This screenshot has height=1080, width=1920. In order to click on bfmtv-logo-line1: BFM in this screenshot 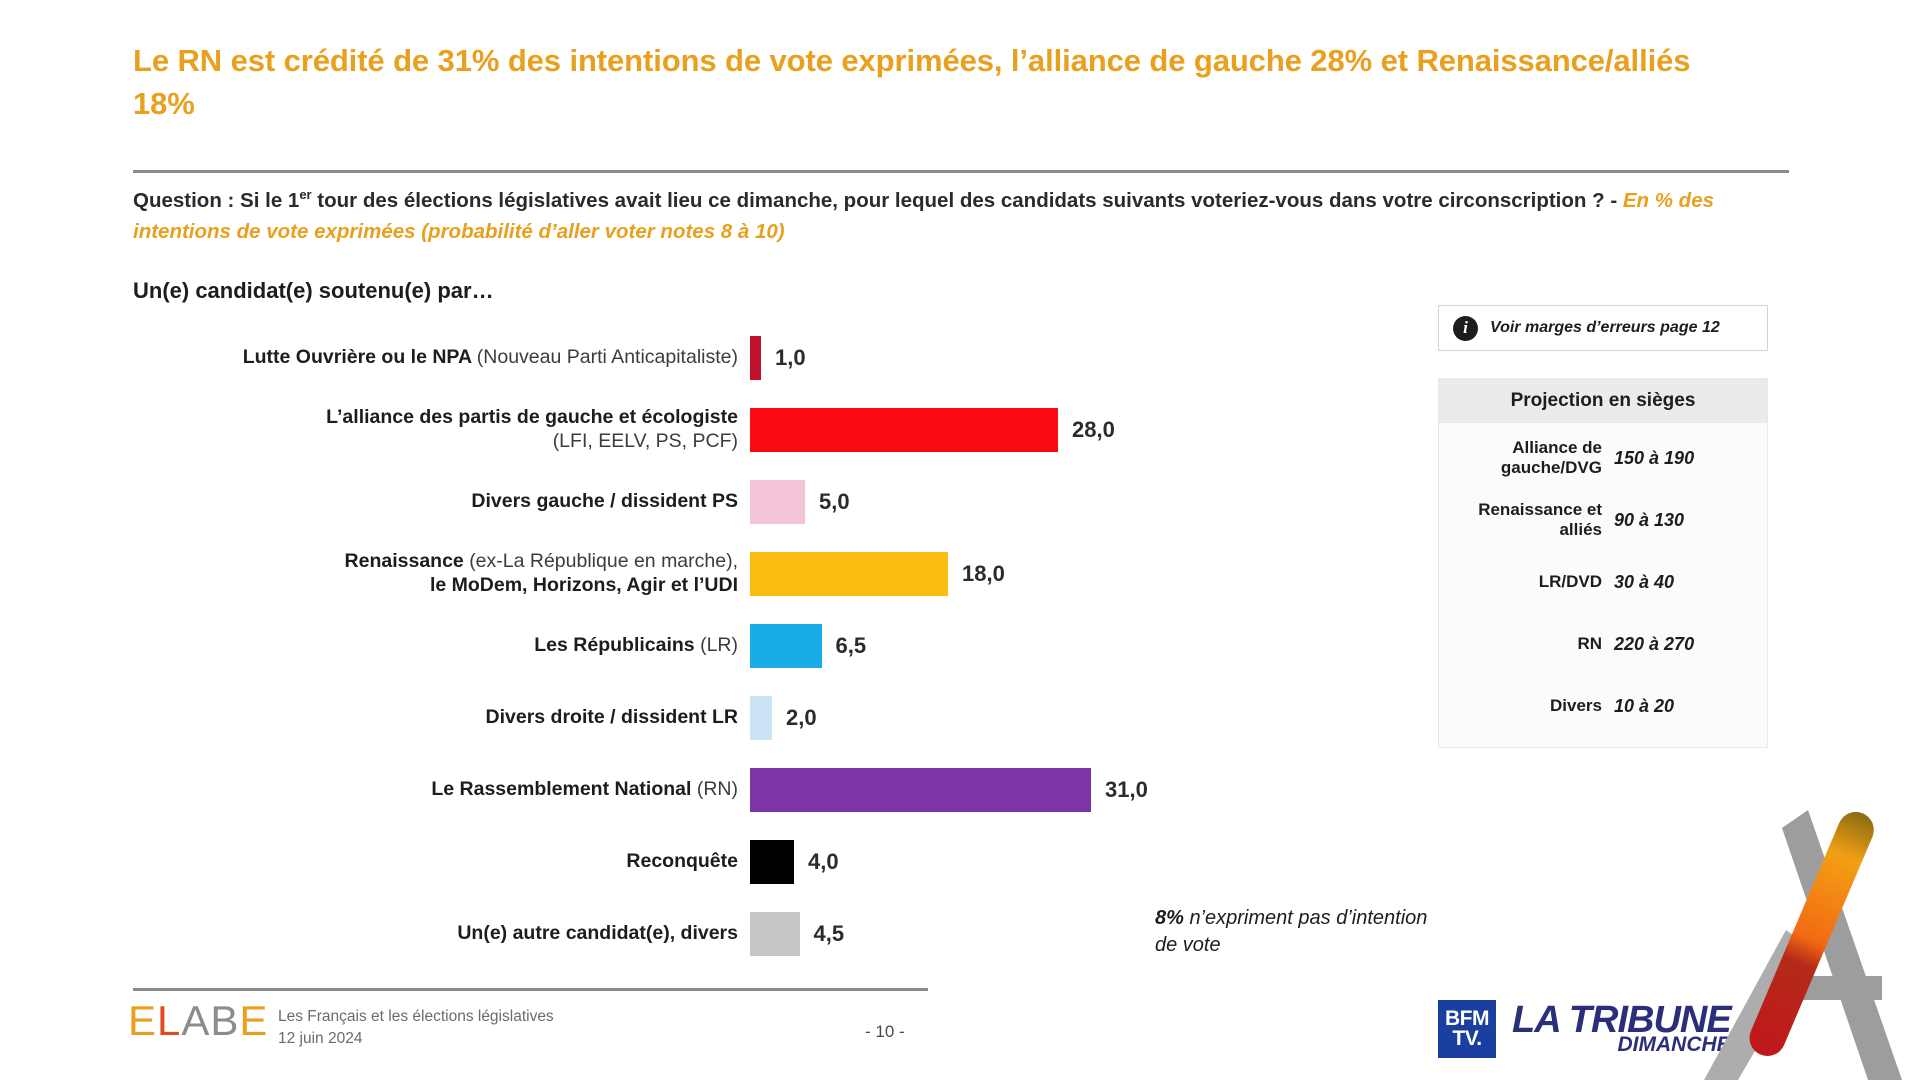, I will do `click(1467, 1019)`.